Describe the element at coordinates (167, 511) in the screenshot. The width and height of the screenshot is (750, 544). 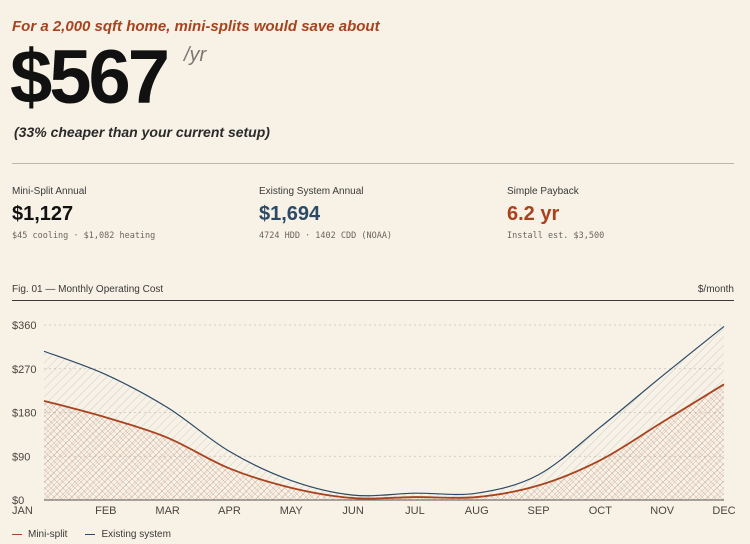
I see `x-tick-label: MAR` at that location.